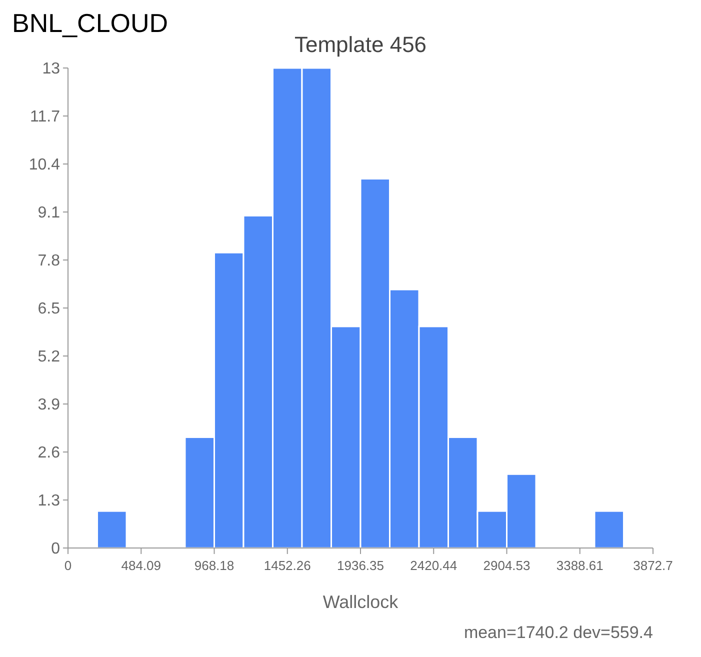 This screenshot has width=701, height=657. I want to click on x-tick-label: 968.18, so click(214, 565).